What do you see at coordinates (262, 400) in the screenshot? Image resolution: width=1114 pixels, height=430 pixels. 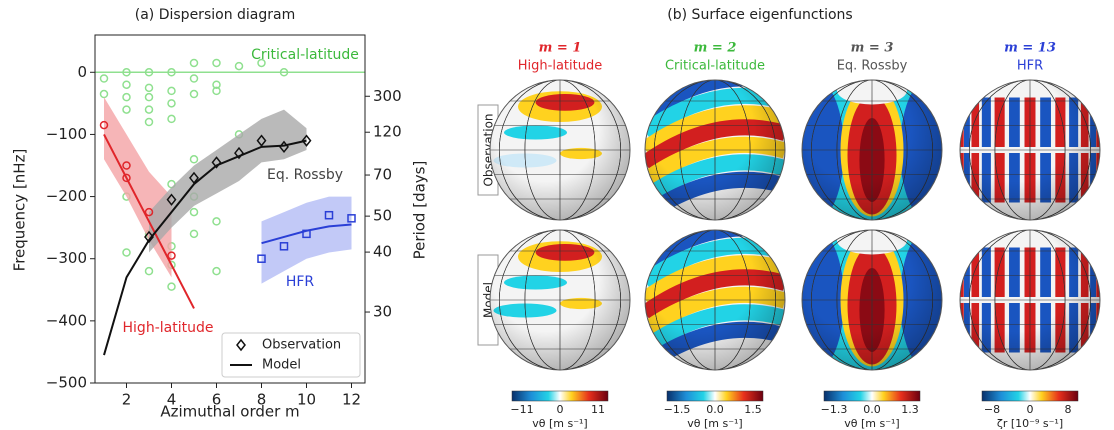 I see `x-tick-label: 8` at bounding box center [262, 400].